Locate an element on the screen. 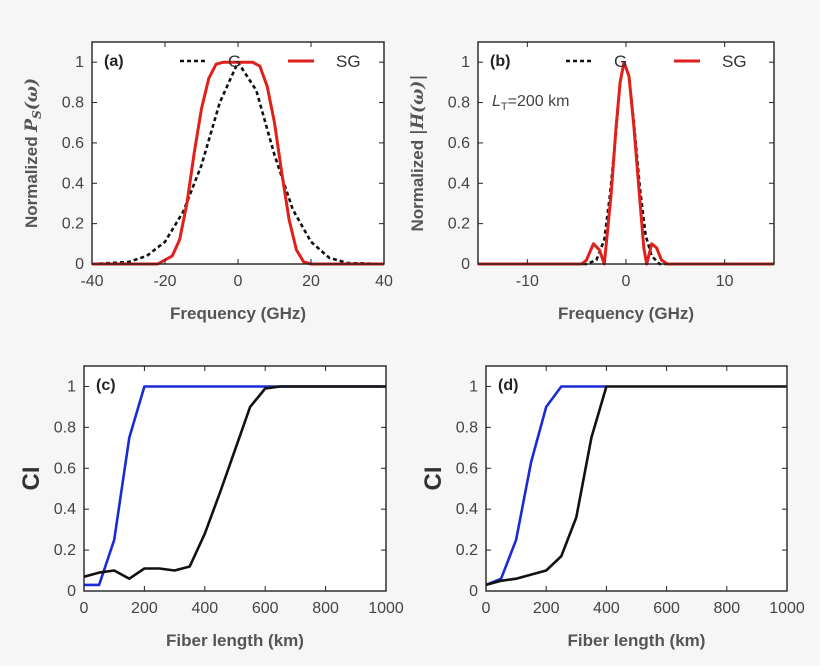 The height and width of the screenshot is (666, 820). panel-label: (a) is located at coordinates (114, 61).